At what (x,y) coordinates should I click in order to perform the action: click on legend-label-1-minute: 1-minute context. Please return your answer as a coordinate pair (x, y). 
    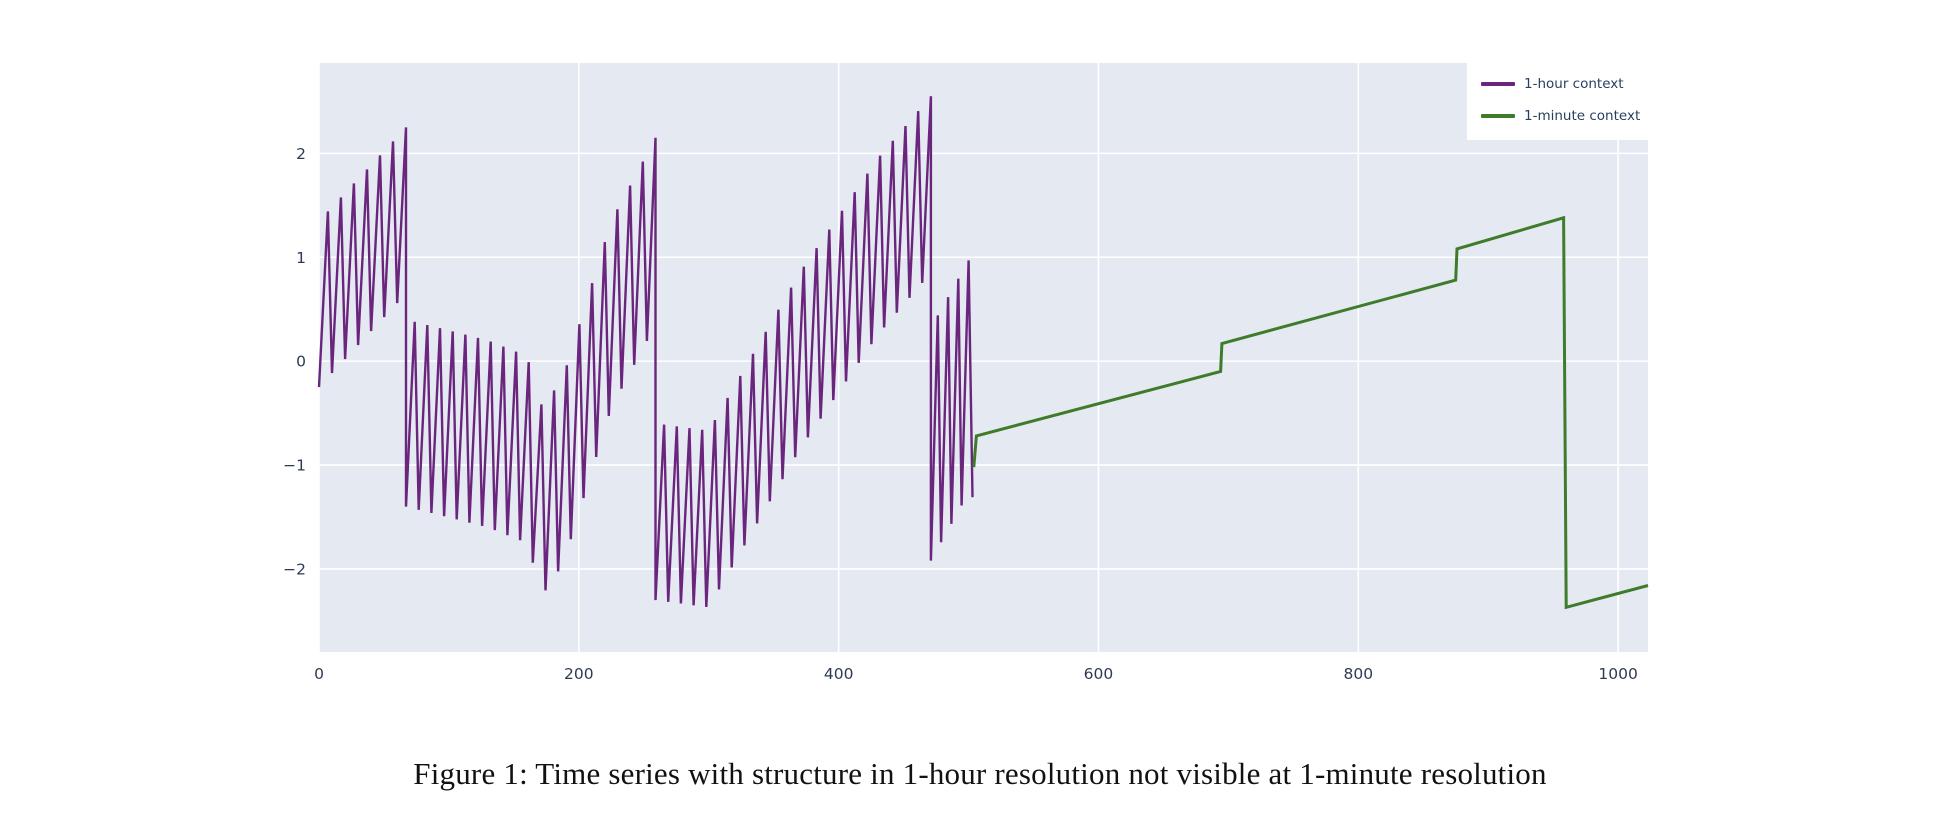
    Looking at the image, I should click on (1582, 116).